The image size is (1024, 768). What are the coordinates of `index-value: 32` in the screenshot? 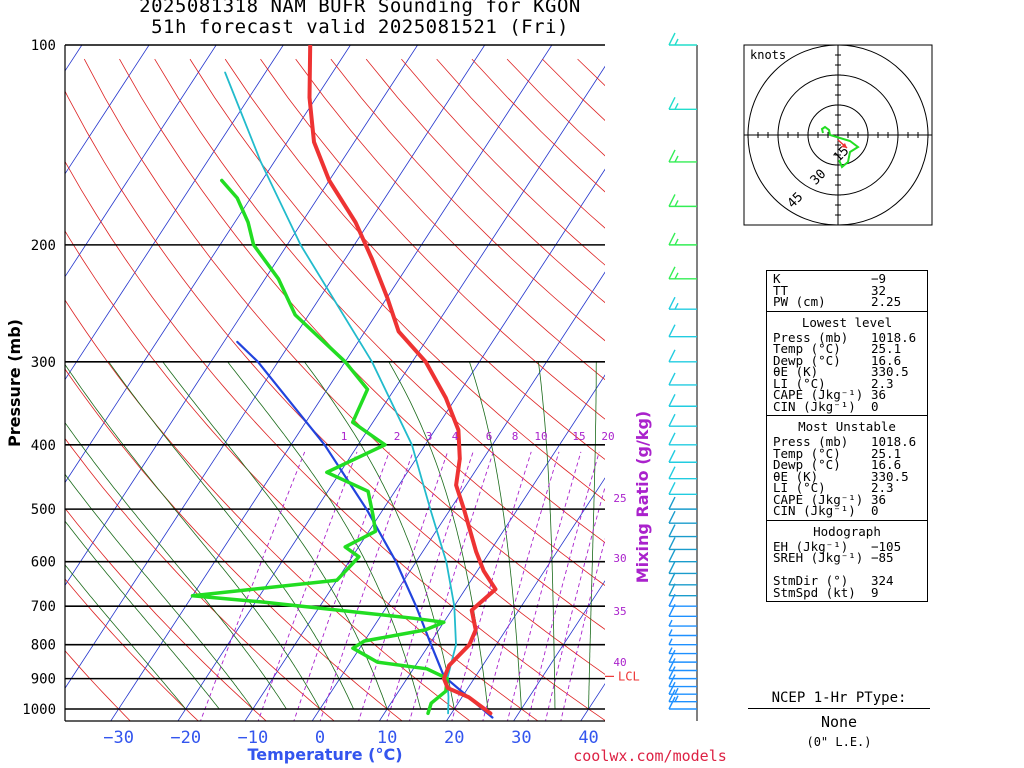 It's located at (879, 290).